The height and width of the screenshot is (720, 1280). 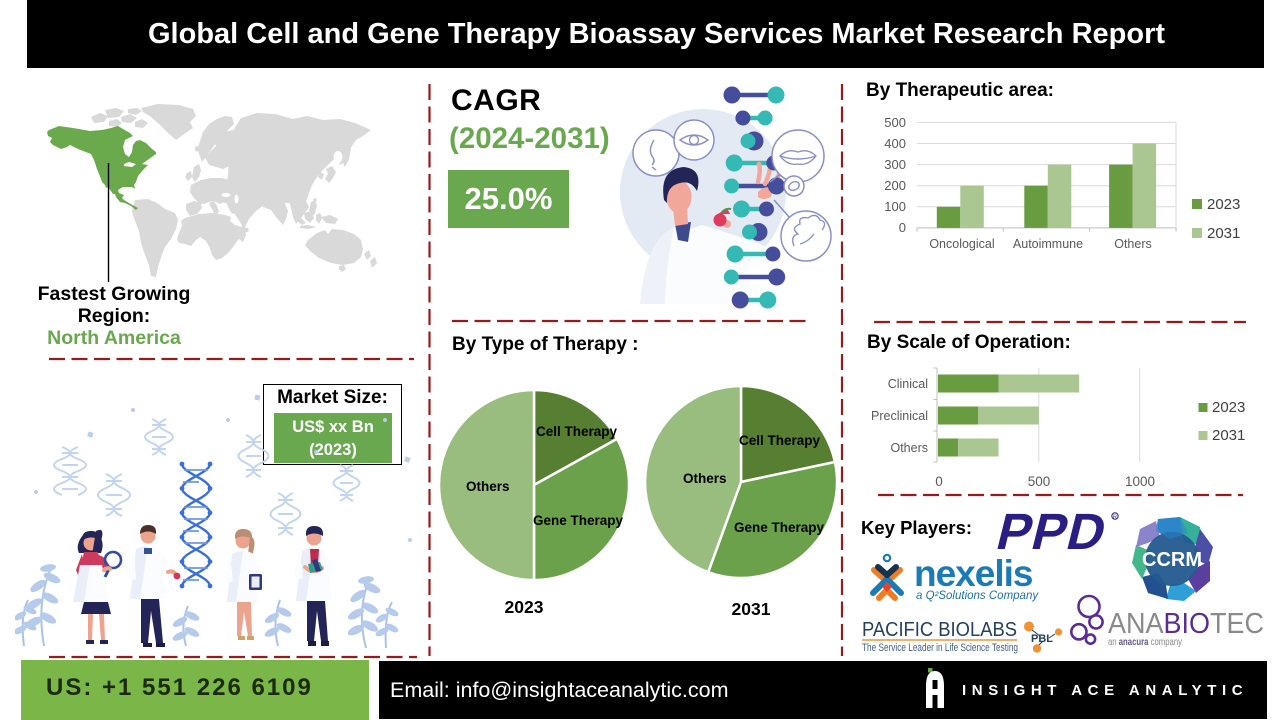 I want to click on svg-text: 1000, so click(x=1140, y=481).